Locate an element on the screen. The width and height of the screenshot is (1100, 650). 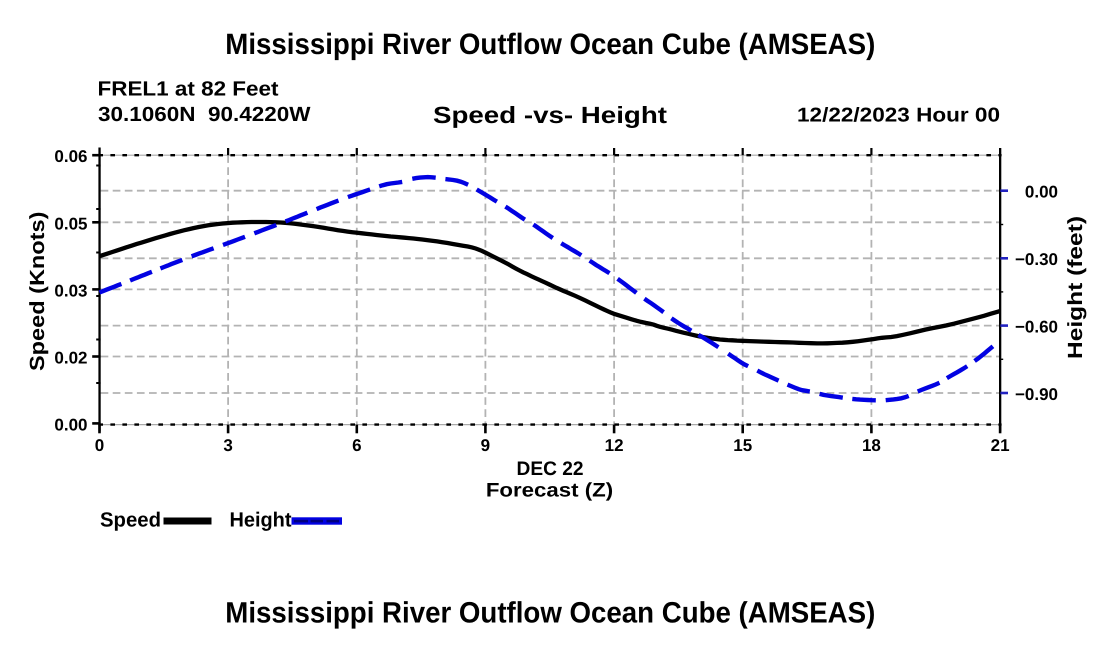
svg-text: Speed (Knots) is located at coordinates (37, 292).